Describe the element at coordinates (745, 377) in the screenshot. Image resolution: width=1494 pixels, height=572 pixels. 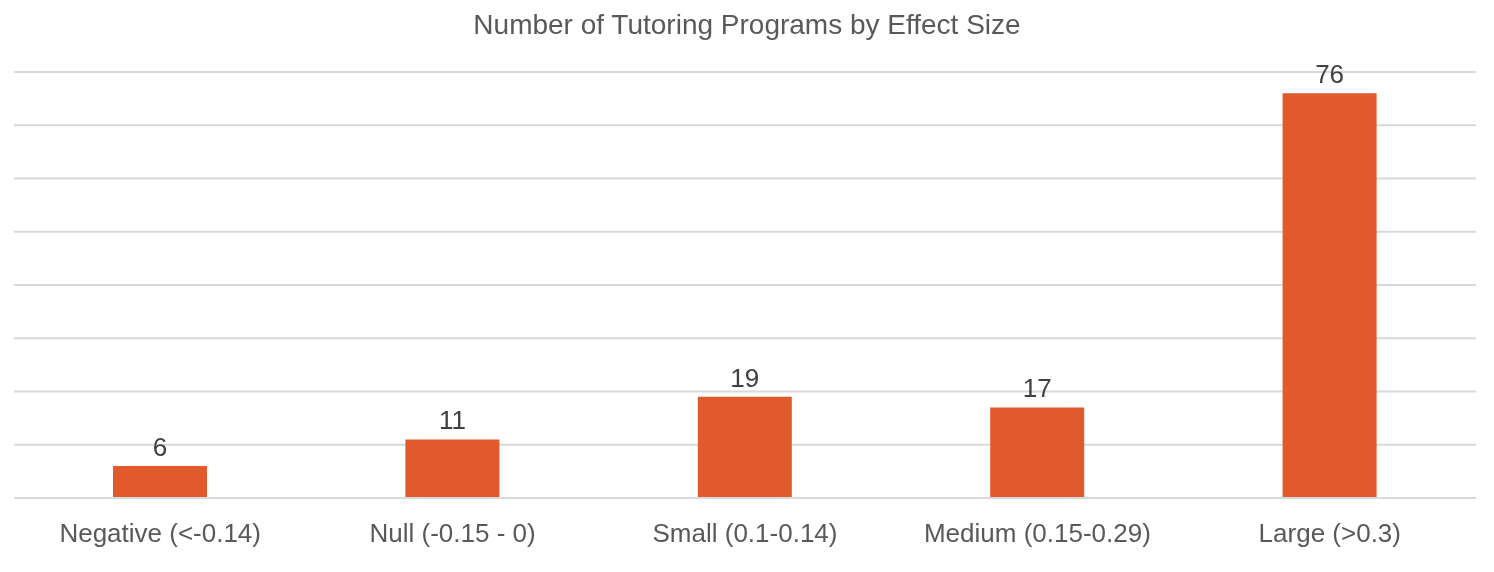
I see `data-label: 19` at that location.